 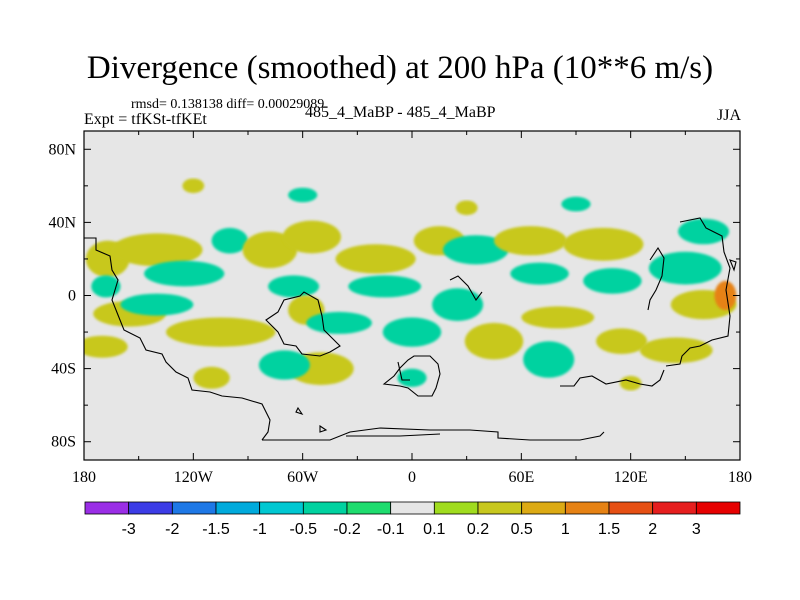 I want to click on experiment-label: Expt = tfKSt-tfKEt, so click(x=145, y=119).